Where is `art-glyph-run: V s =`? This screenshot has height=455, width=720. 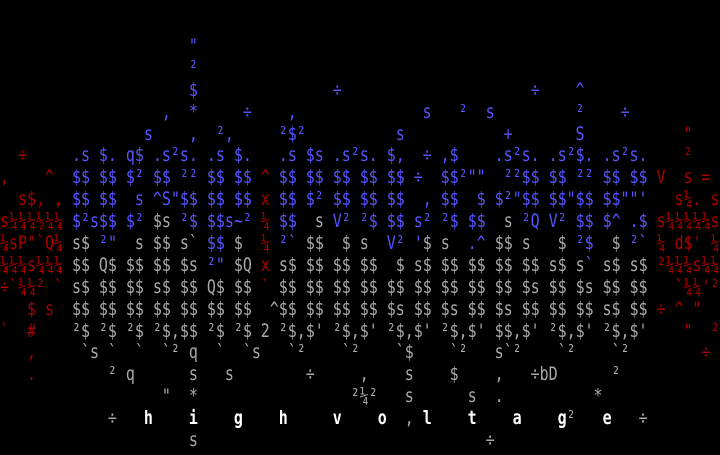
art-glyph-run: V s = is located at coordinates (683, 177).